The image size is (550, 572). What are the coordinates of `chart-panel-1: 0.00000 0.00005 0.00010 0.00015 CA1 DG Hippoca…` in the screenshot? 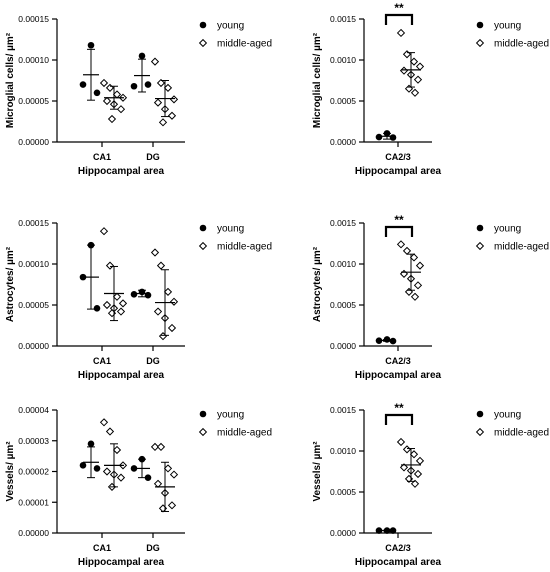 It's located at (138, 95).